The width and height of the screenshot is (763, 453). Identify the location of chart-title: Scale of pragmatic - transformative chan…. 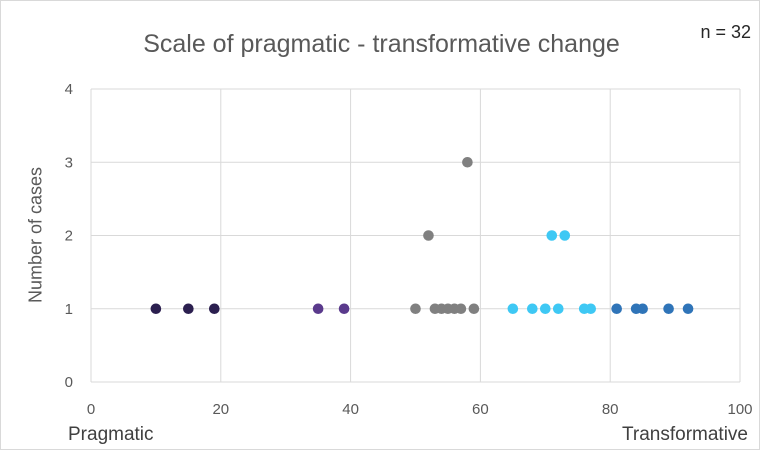
(381, 44).